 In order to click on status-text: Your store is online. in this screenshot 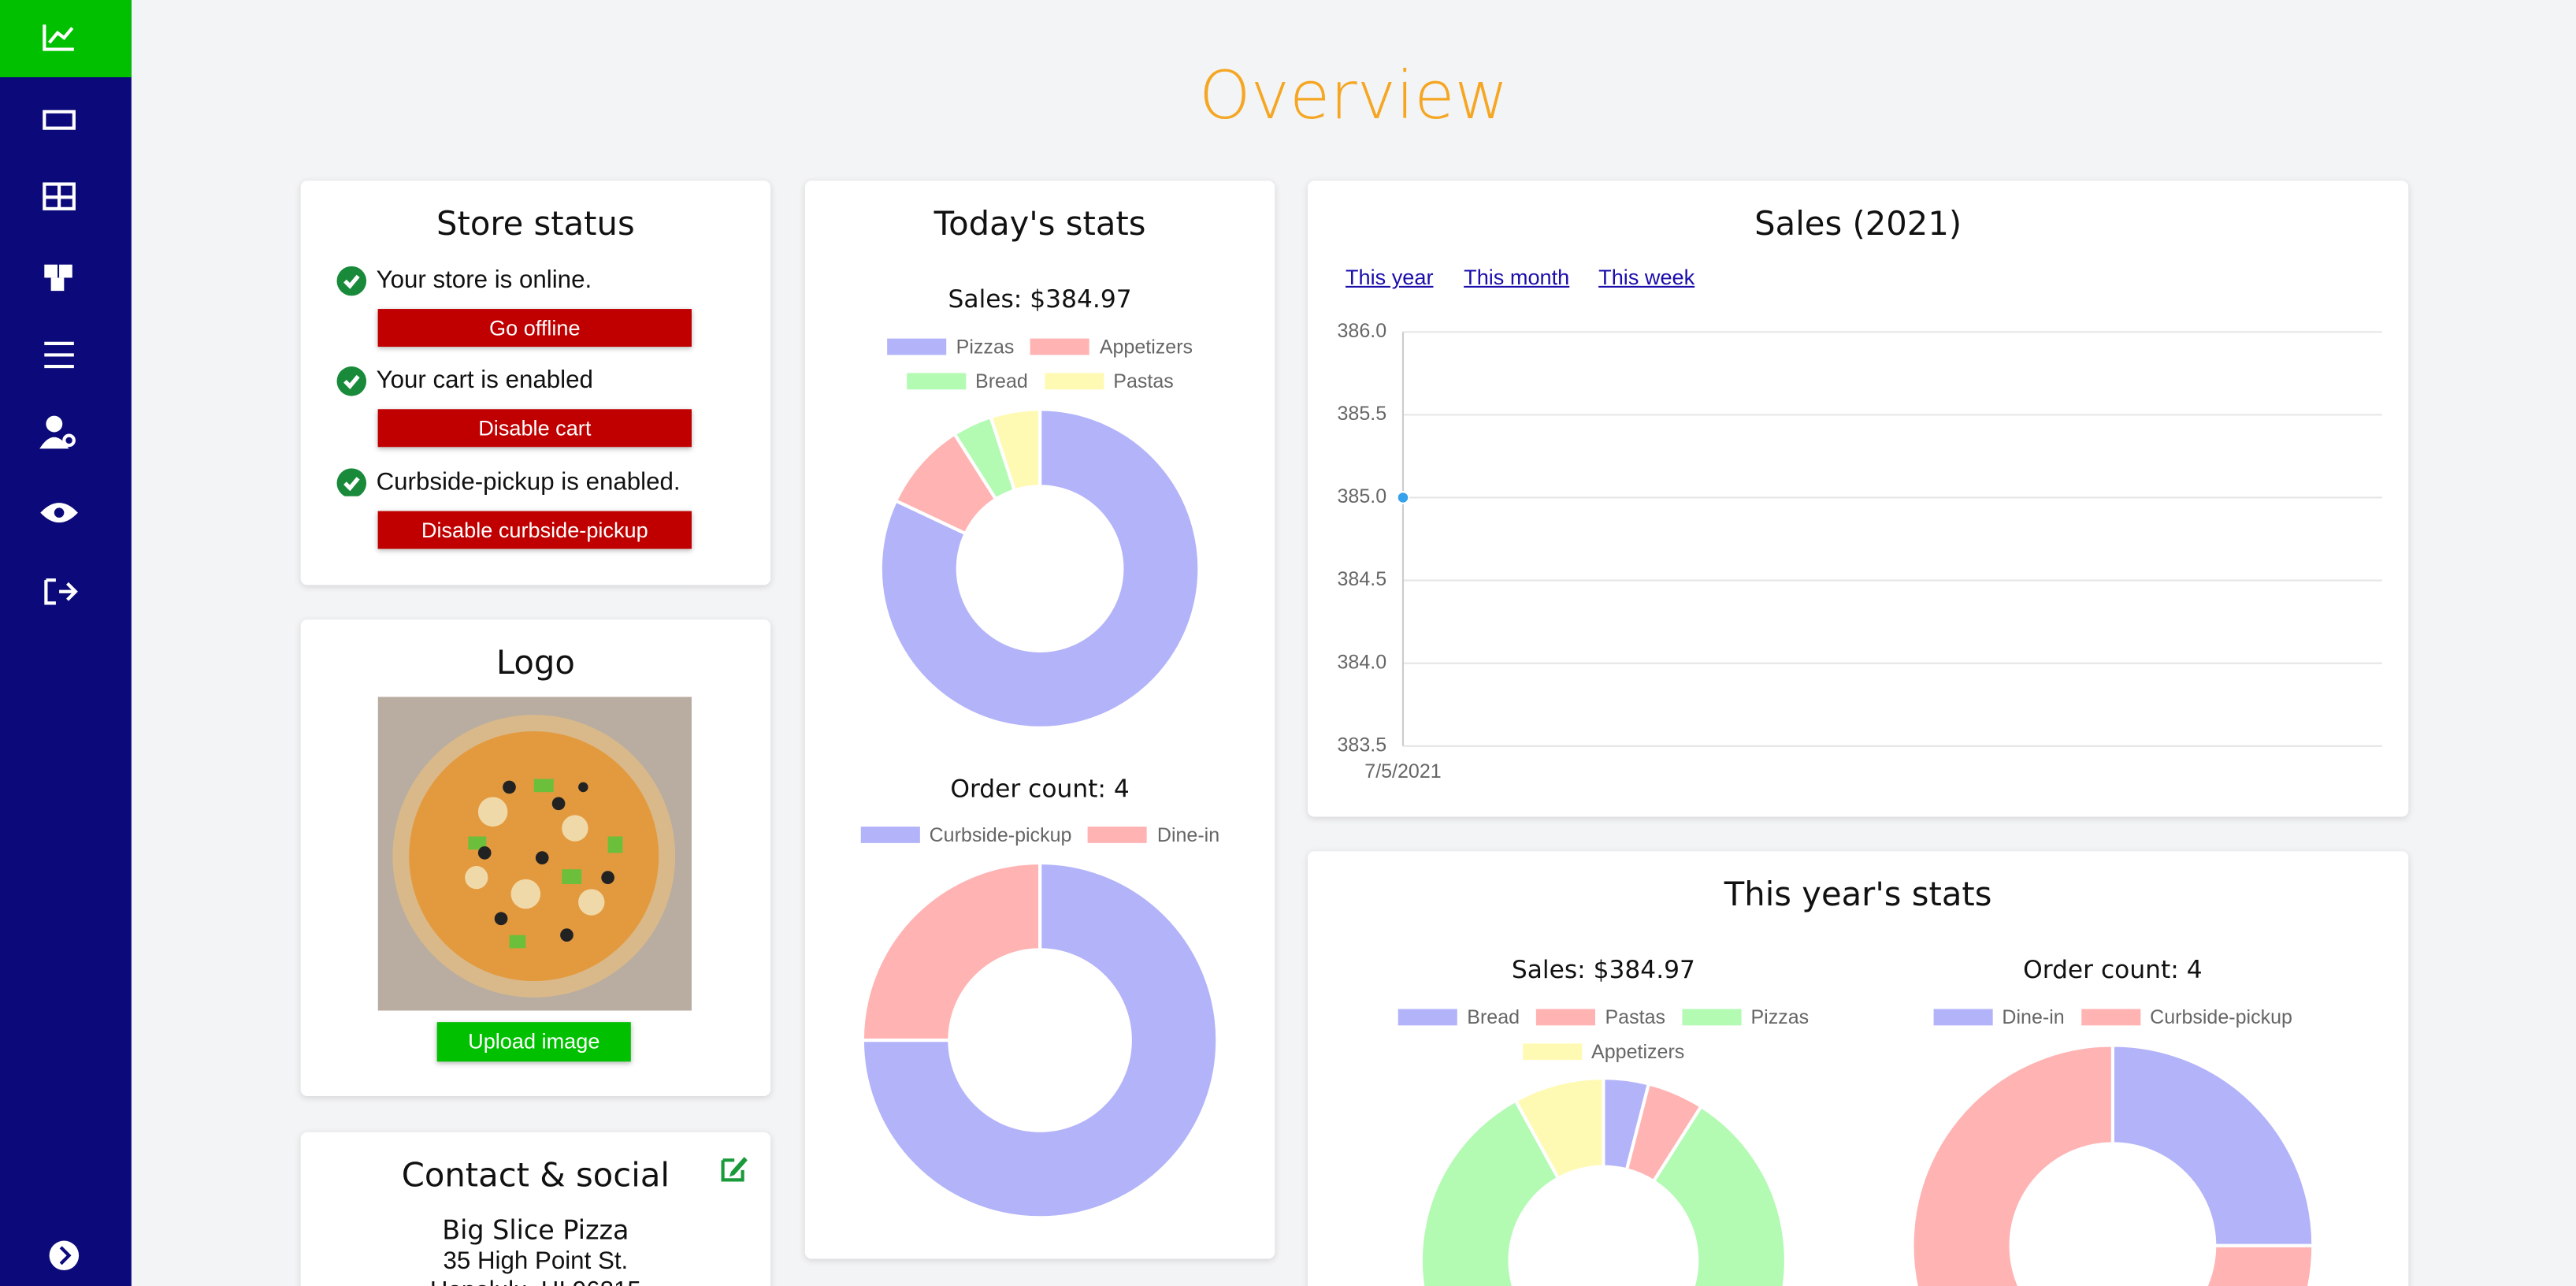, I will do `click(484, 280)`.